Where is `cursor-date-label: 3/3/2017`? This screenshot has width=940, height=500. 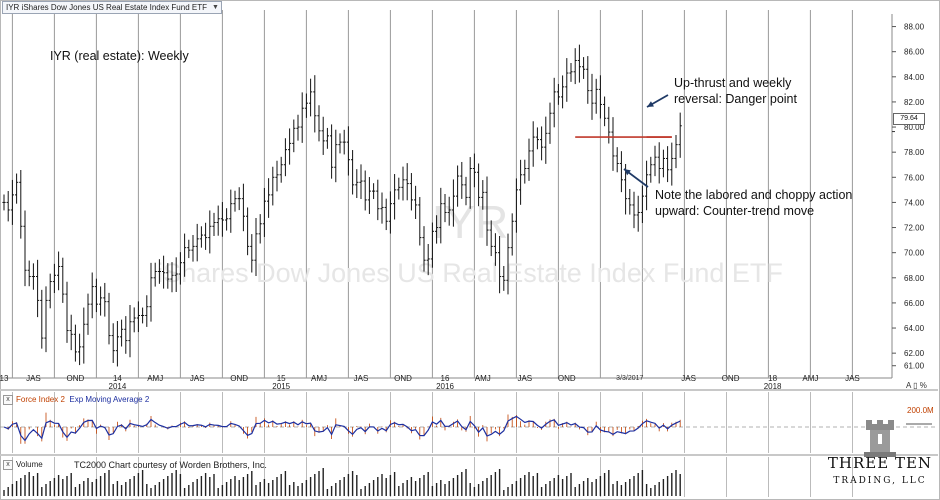
cursor-date-label: 3/3/2017 is located at coordinates (629, 378).